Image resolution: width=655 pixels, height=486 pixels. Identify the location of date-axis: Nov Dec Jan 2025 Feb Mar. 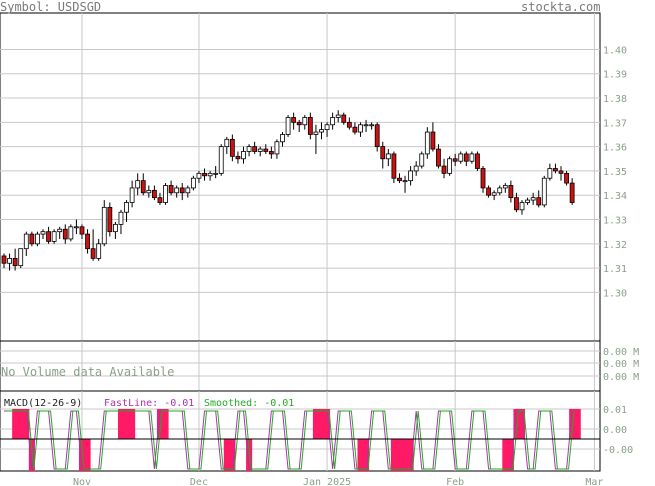
(338, 481).